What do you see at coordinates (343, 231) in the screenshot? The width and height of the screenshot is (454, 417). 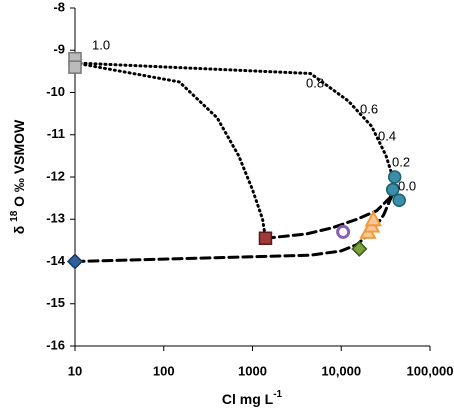 I see `ring-marker` at bounding box center [343, 231].